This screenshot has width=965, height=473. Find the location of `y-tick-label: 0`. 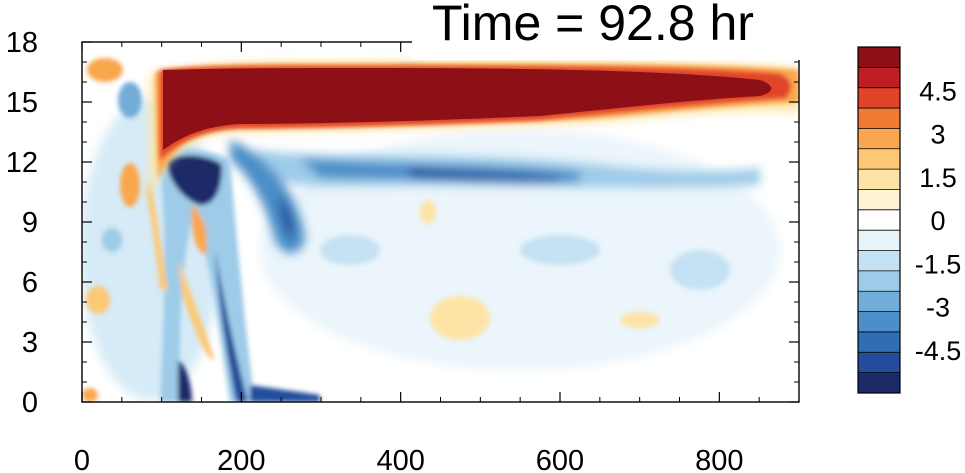

y-tick-label: 0 is located at coordinates (30, 403).